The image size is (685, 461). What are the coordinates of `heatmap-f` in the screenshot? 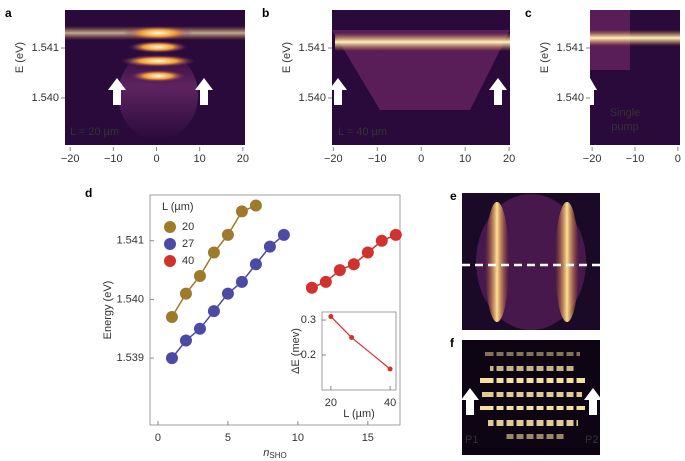 It's located at (531, 397).